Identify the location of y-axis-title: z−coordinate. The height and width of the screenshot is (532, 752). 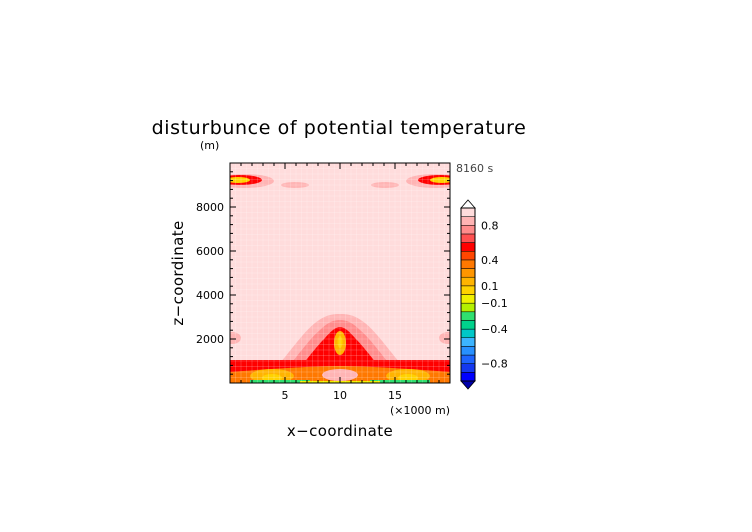
(178, 272).